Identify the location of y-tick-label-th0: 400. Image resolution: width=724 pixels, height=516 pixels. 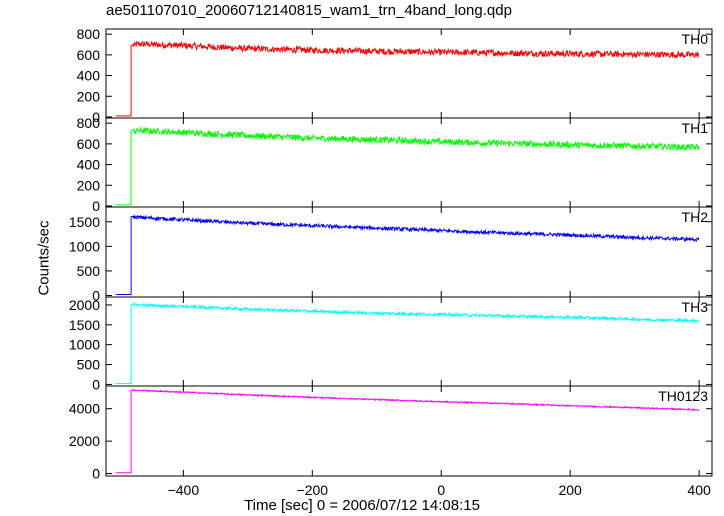
(89, 76).